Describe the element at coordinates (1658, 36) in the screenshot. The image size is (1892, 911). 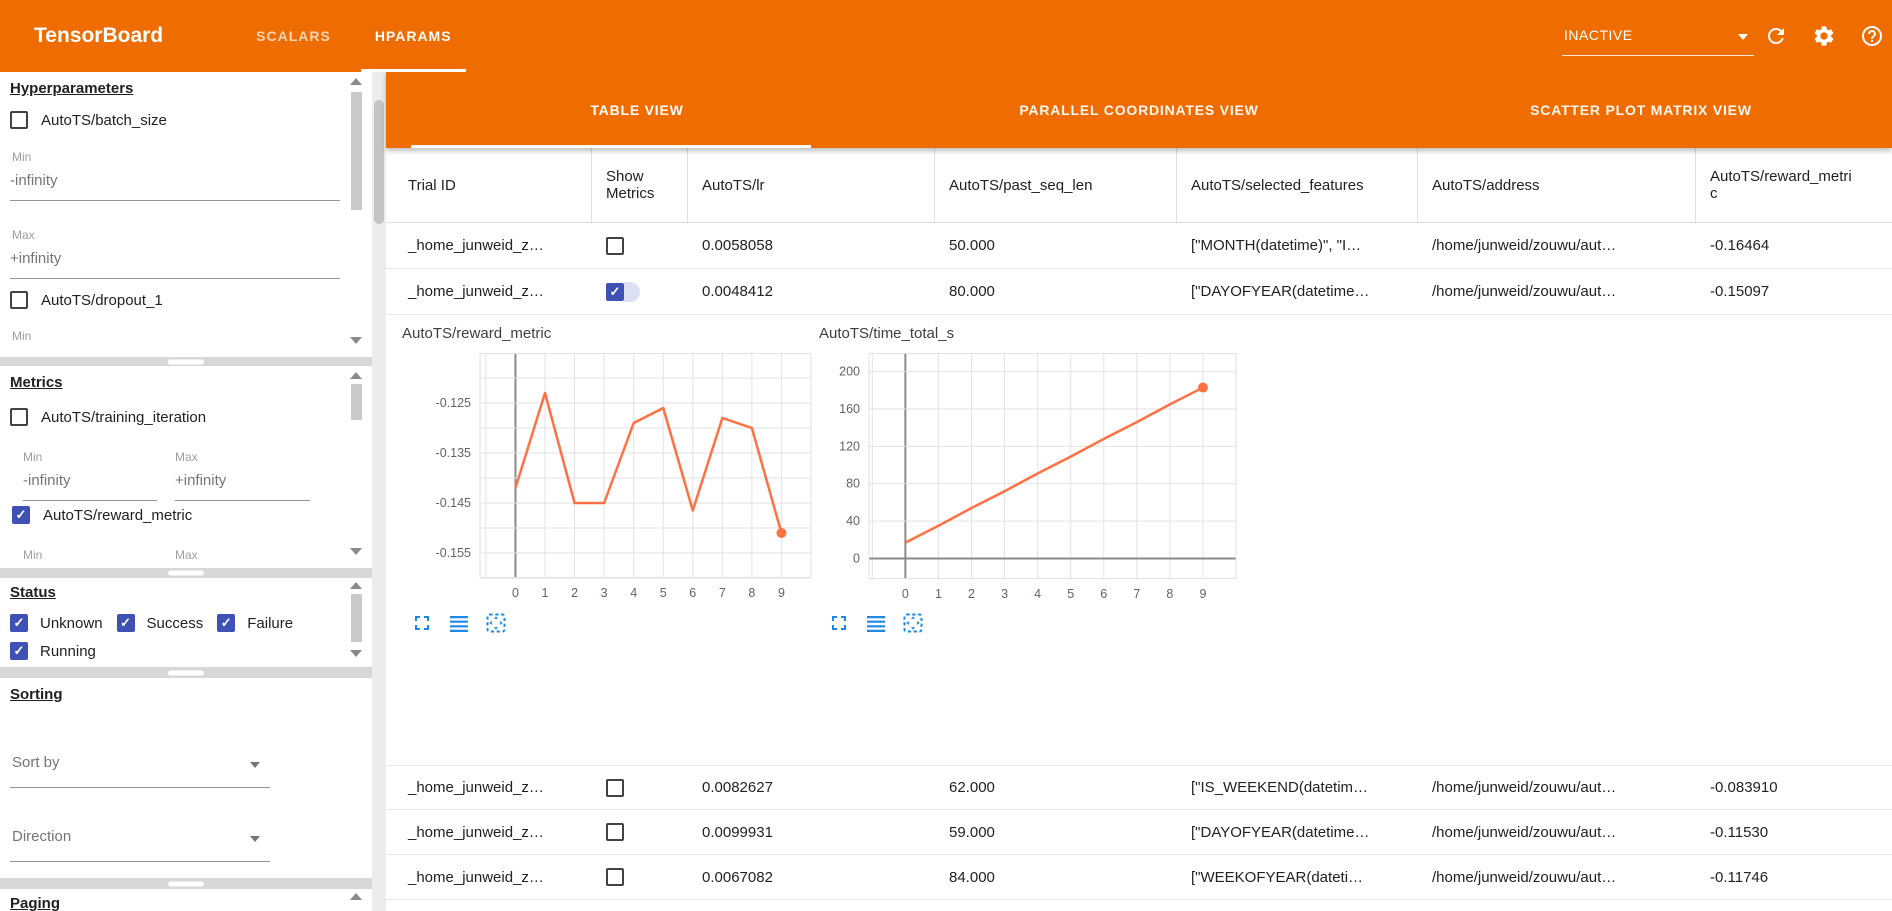
I see `run-status-select: INACTIVE` at that location.